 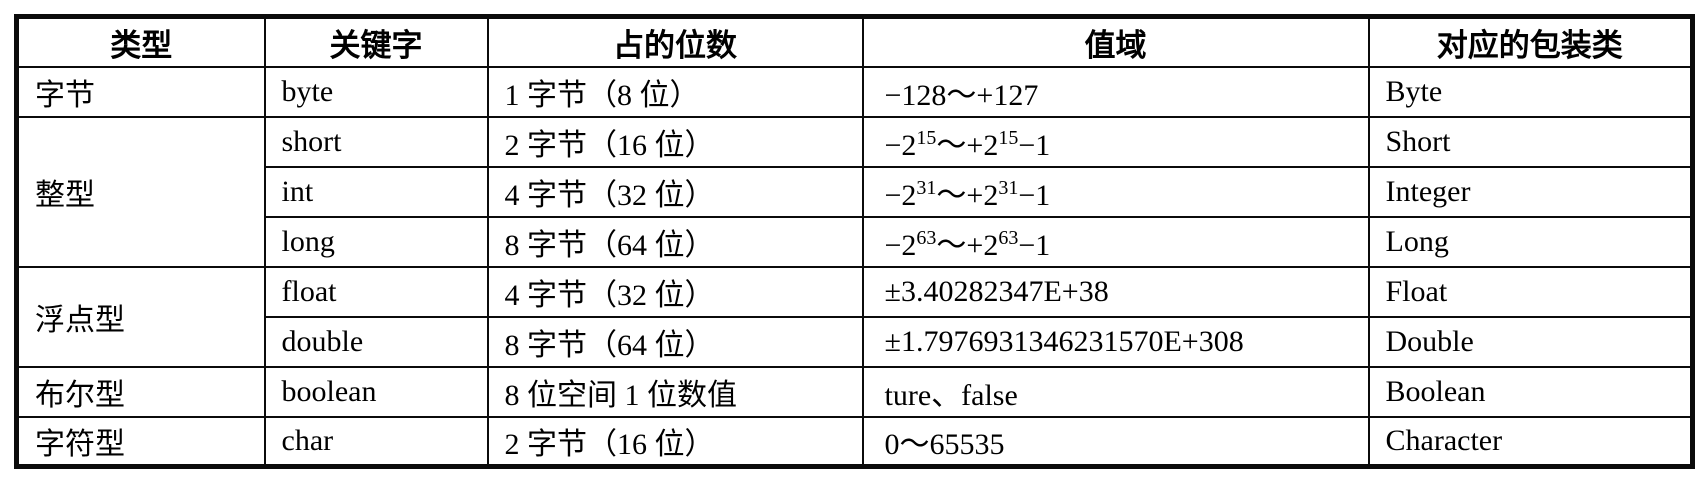 I want to click on table-row: 字符型 char 2 字节（16 位） 0～65535 Character, so click(x=854, y=441).